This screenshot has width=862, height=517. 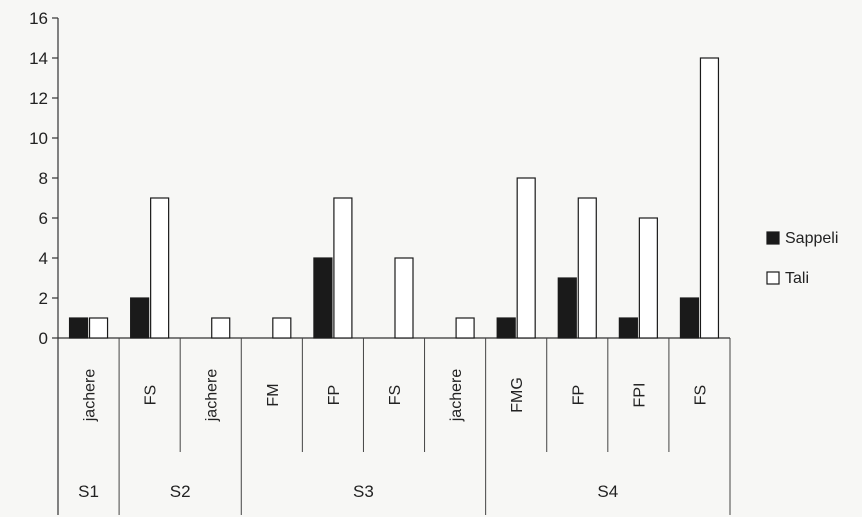 What do you see at coordinates (517, 395) in the screenshot?
I see `x-tick-label: FMG` at bounding box center [517, 395].